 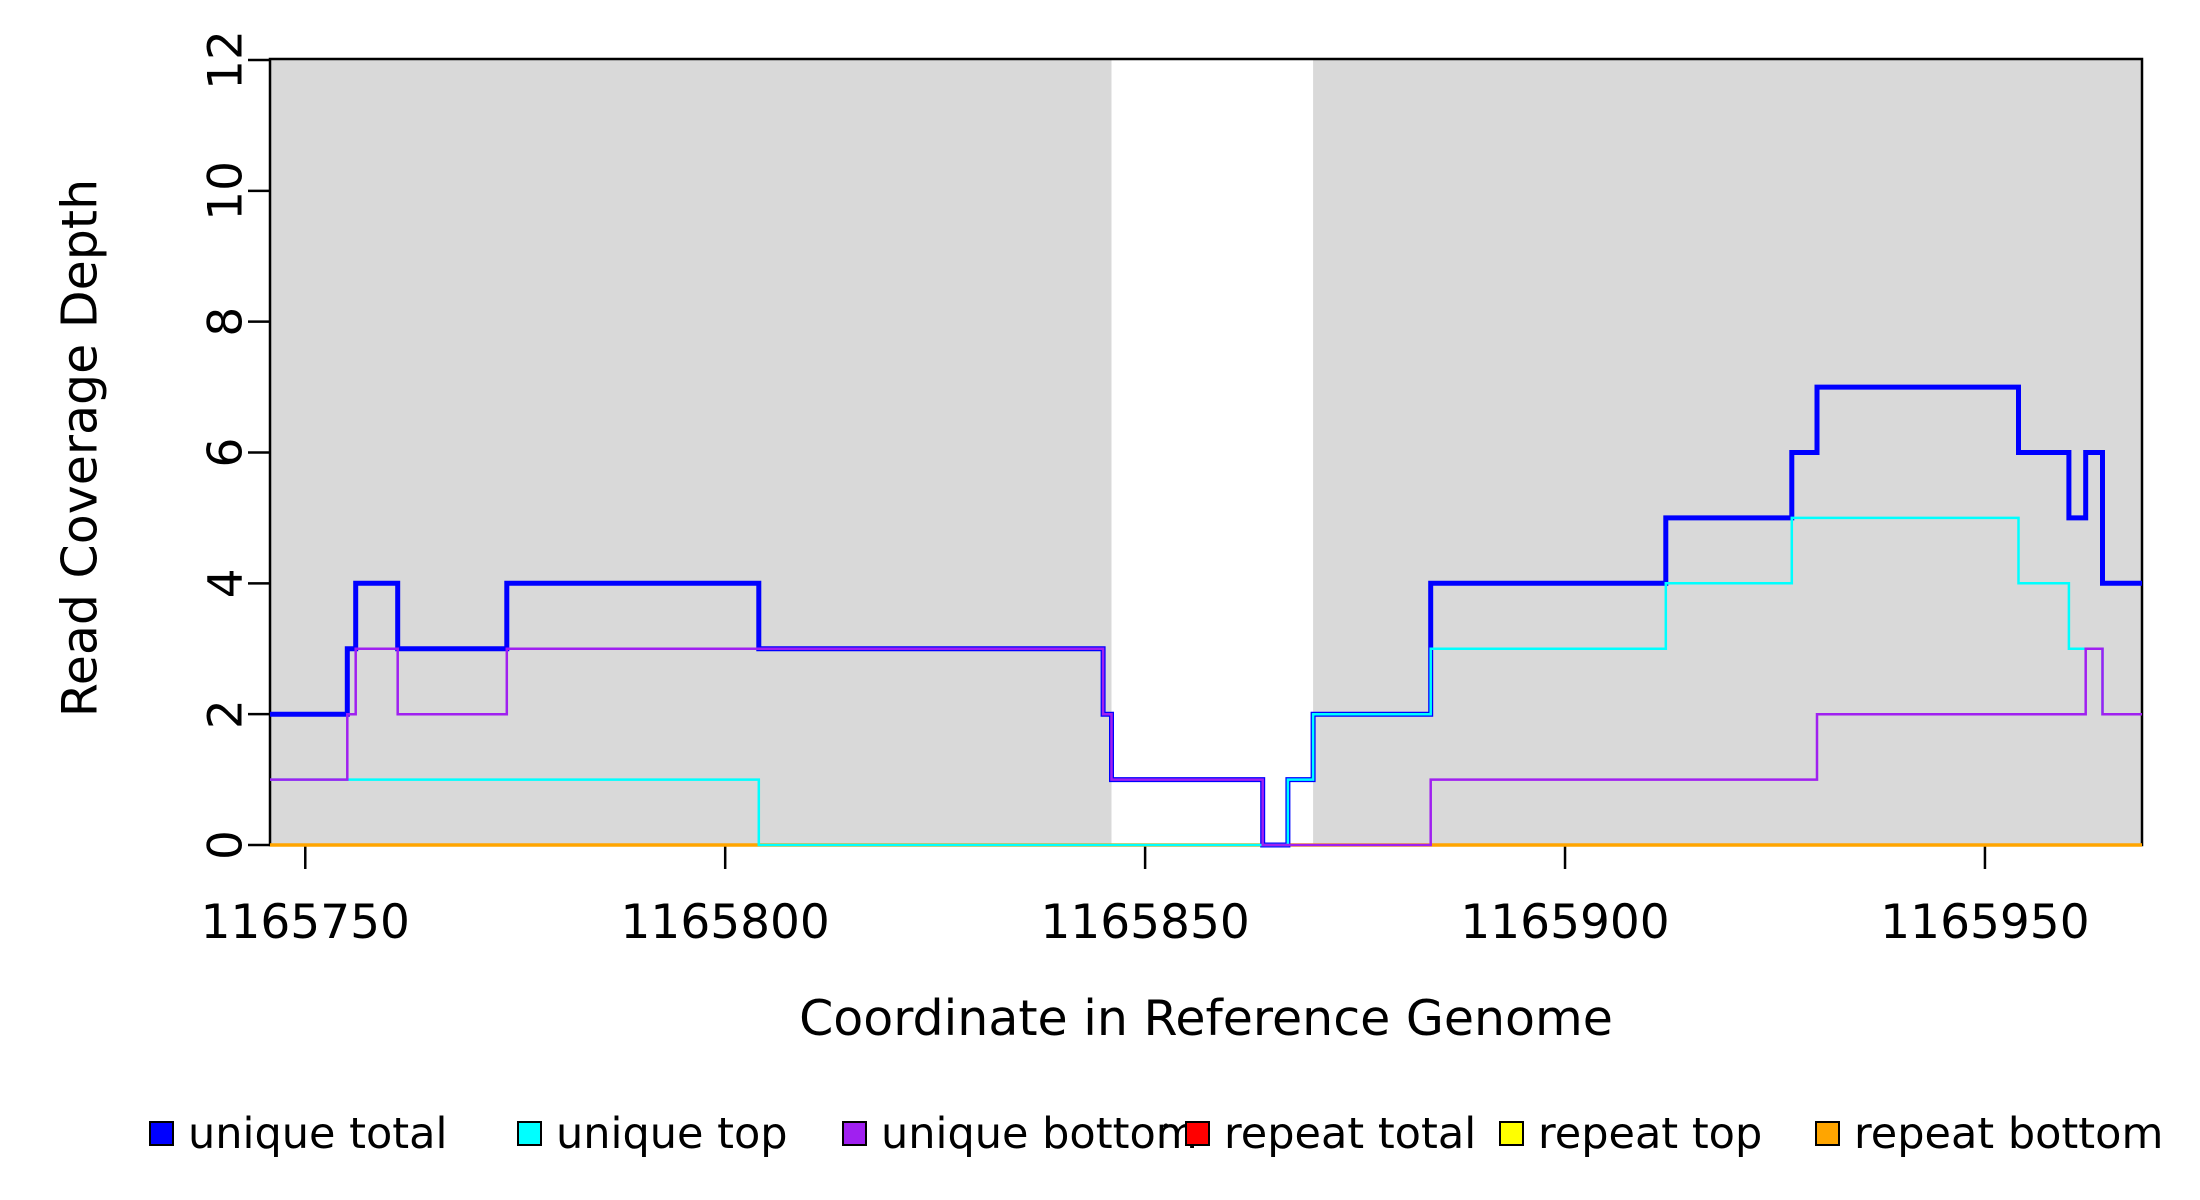 I want to click on y-tick-label: 12, so click(x=226, y=60).